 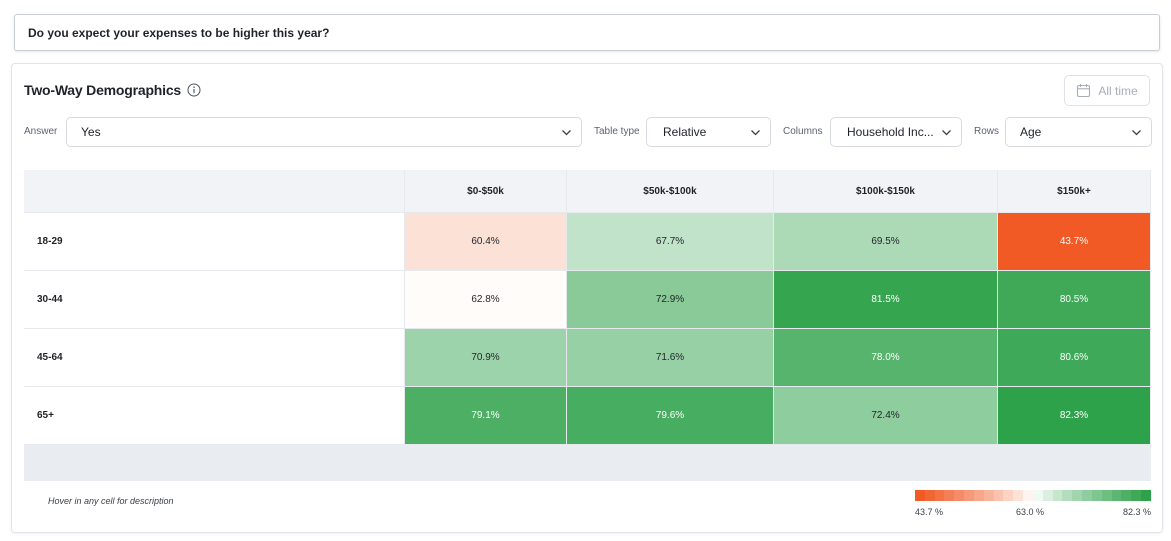 What do you see at coordinates (1074, 358) in the screenshot?
I see `heat-cell: 80.6%` at bounding box center [1074, 358].